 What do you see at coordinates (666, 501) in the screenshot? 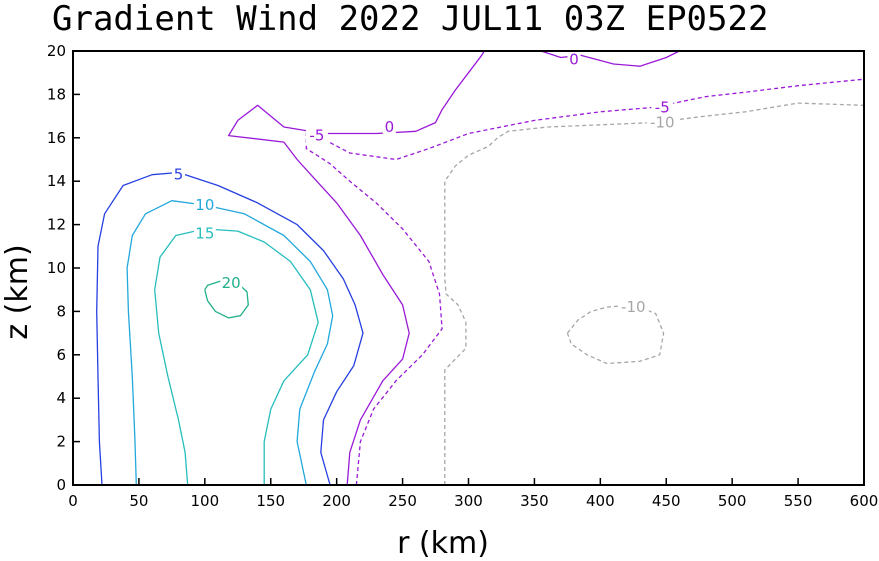
I see `x-tick-label: 450` at bounding box center [666, 501].